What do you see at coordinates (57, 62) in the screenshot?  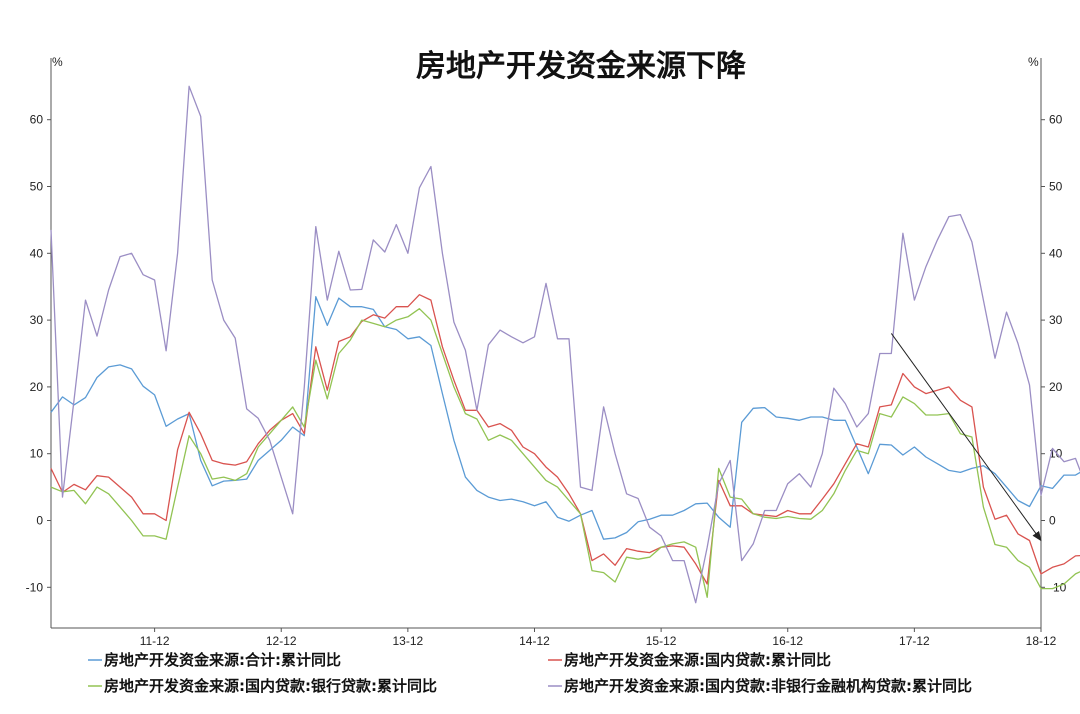 I see `left-y-unit: %` at bounding box center [57, 62].